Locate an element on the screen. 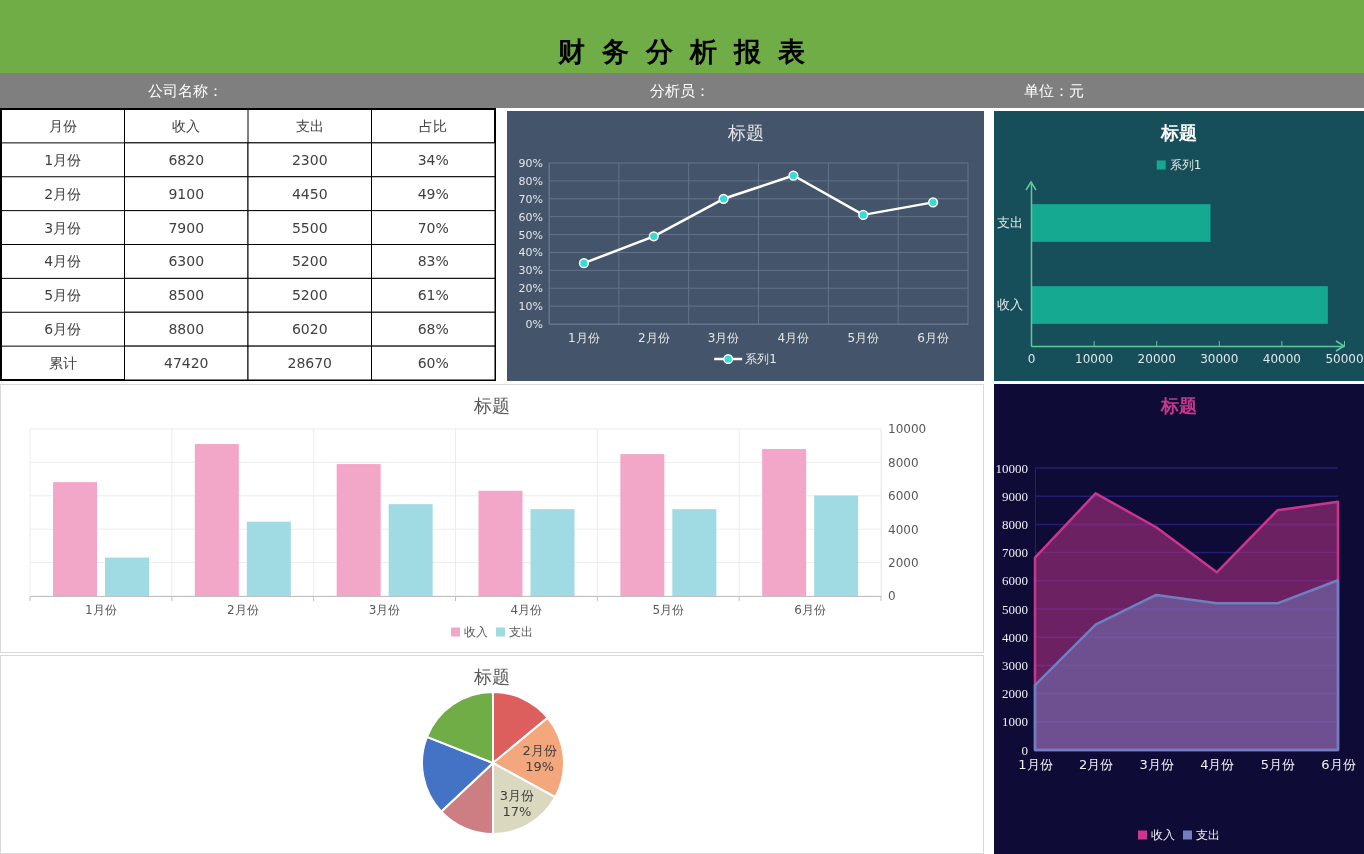 This screenshot has width=1364, height=854. data-label: 17% is located at coordinates (517, 811).